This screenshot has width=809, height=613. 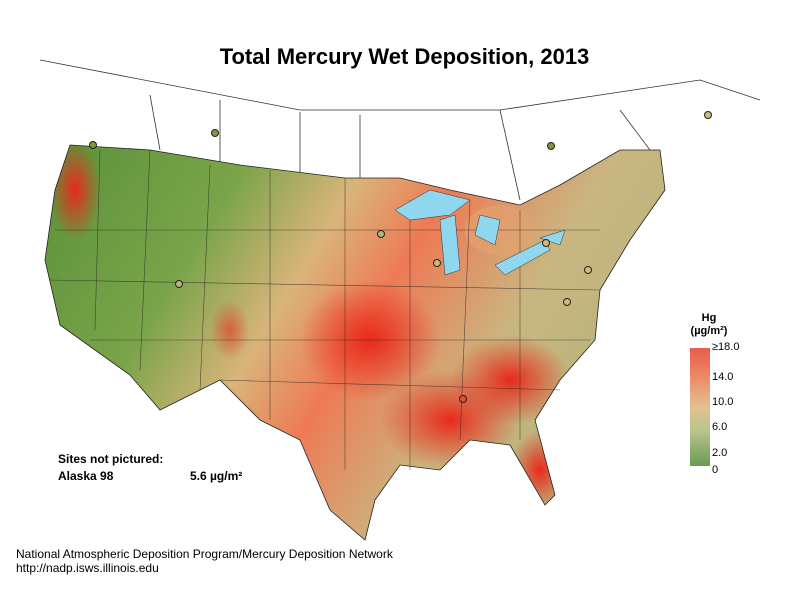 I want to click on legend-tick: 0, so click(x=715, y=470).